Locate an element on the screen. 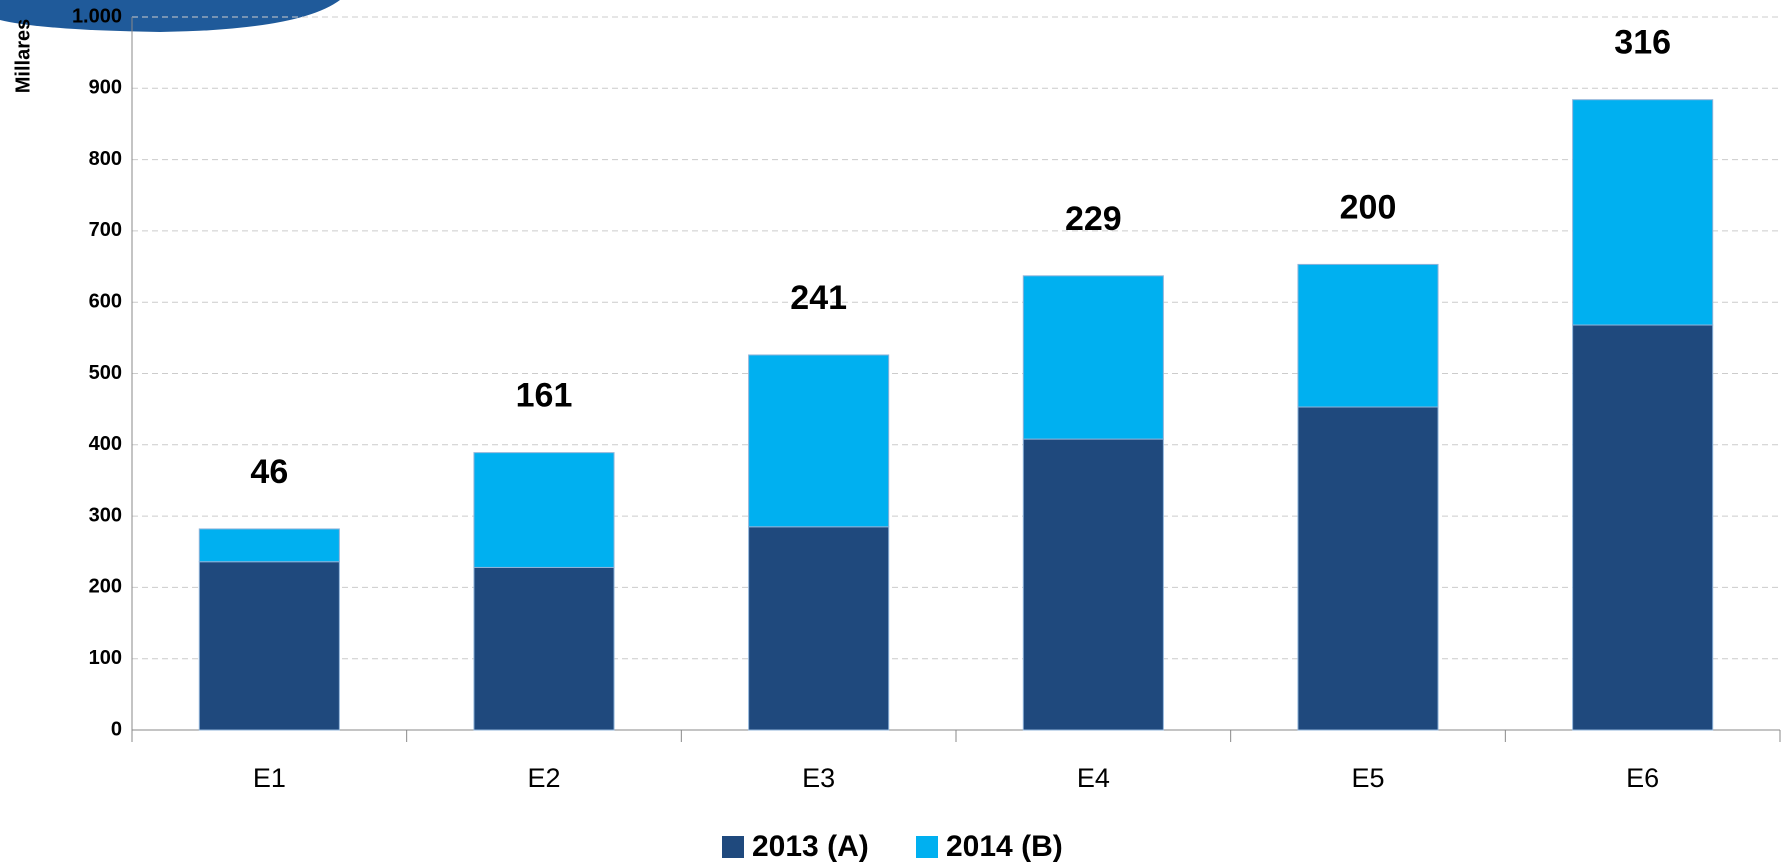 The width and height of the screenshot is (1783, 865). x-tick-label: E2 is located at coordinates (543, 778).